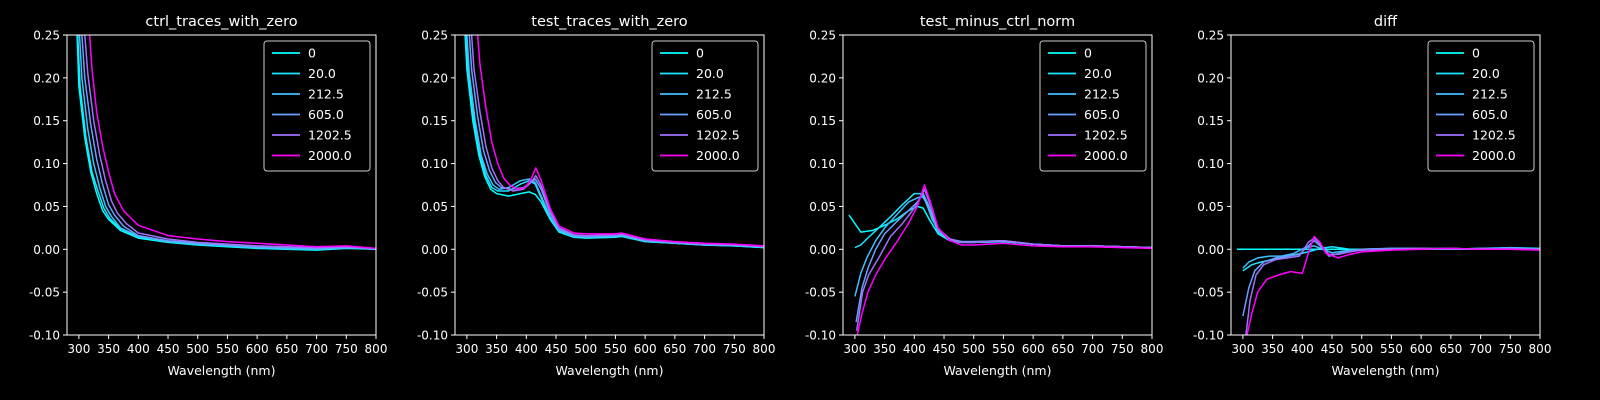 The image size is (1600, 400). Describe the element at coordinates (674, 349) in the screenshot. I see `x-tick-label: 650` at that location.